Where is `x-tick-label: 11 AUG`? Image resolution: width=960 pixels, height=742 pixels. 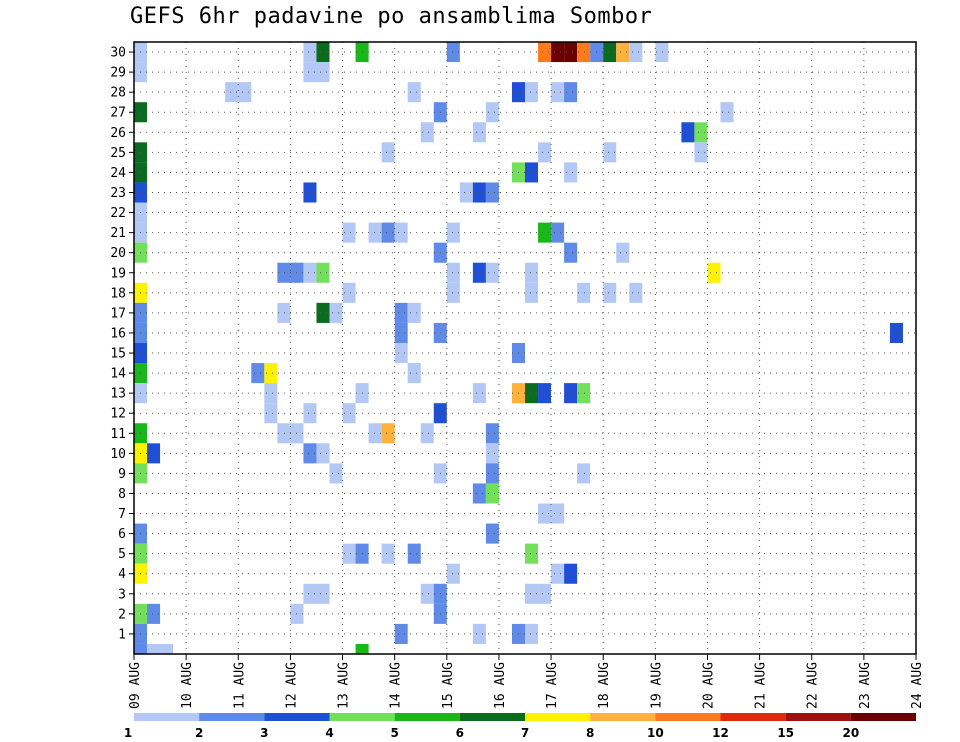 x-tick-label: 11 AUG is located at coordinates (239, 685).